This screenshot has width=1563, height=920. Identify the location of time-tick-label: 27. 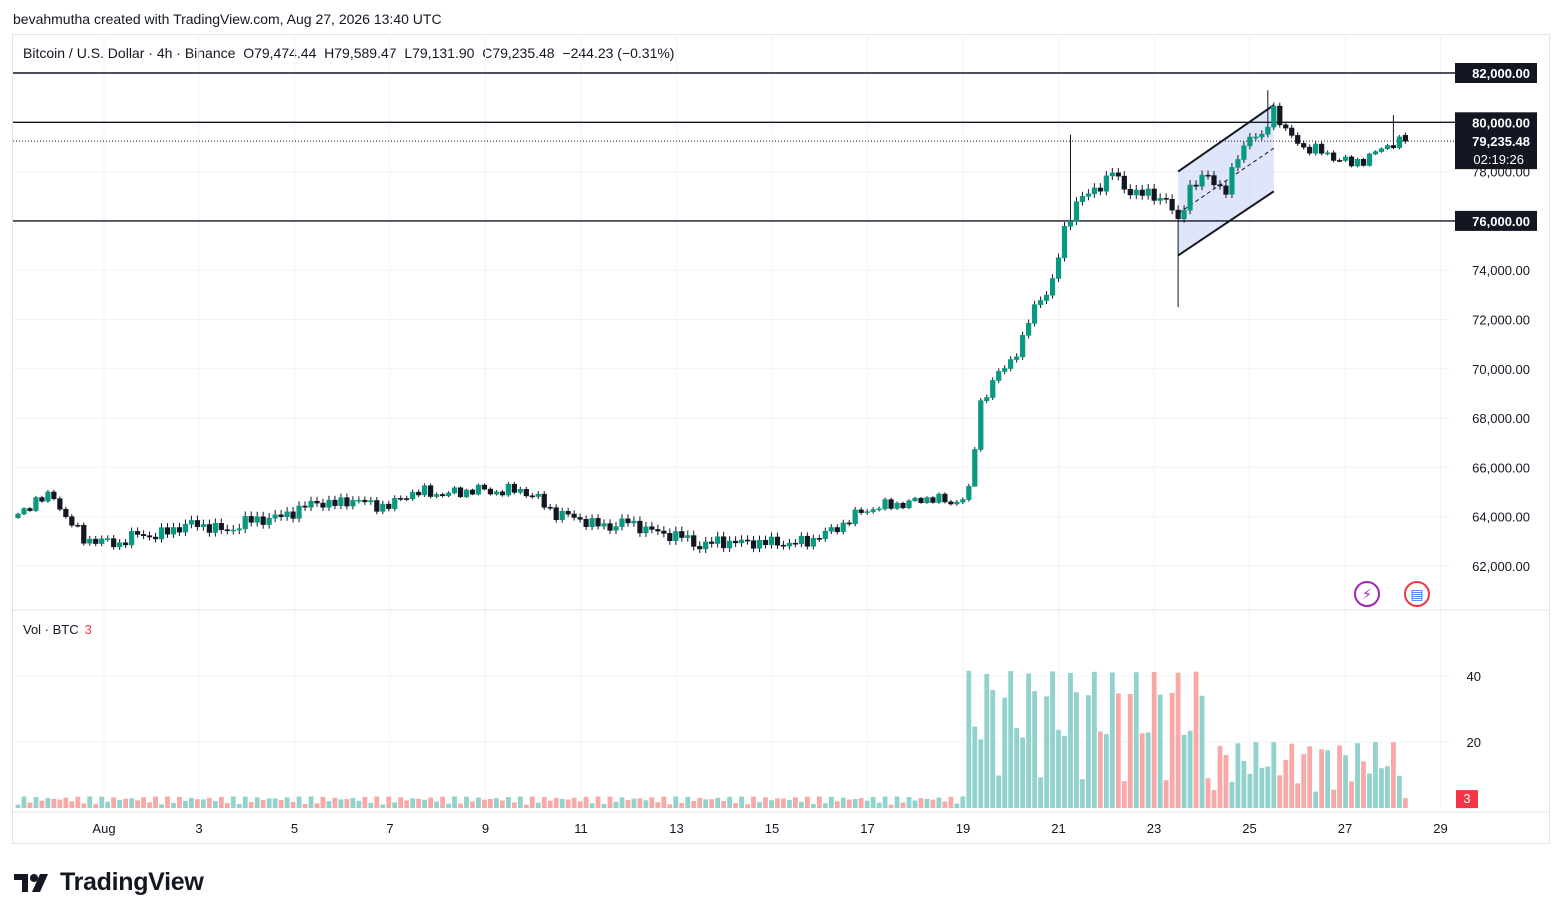
(1345, 828).